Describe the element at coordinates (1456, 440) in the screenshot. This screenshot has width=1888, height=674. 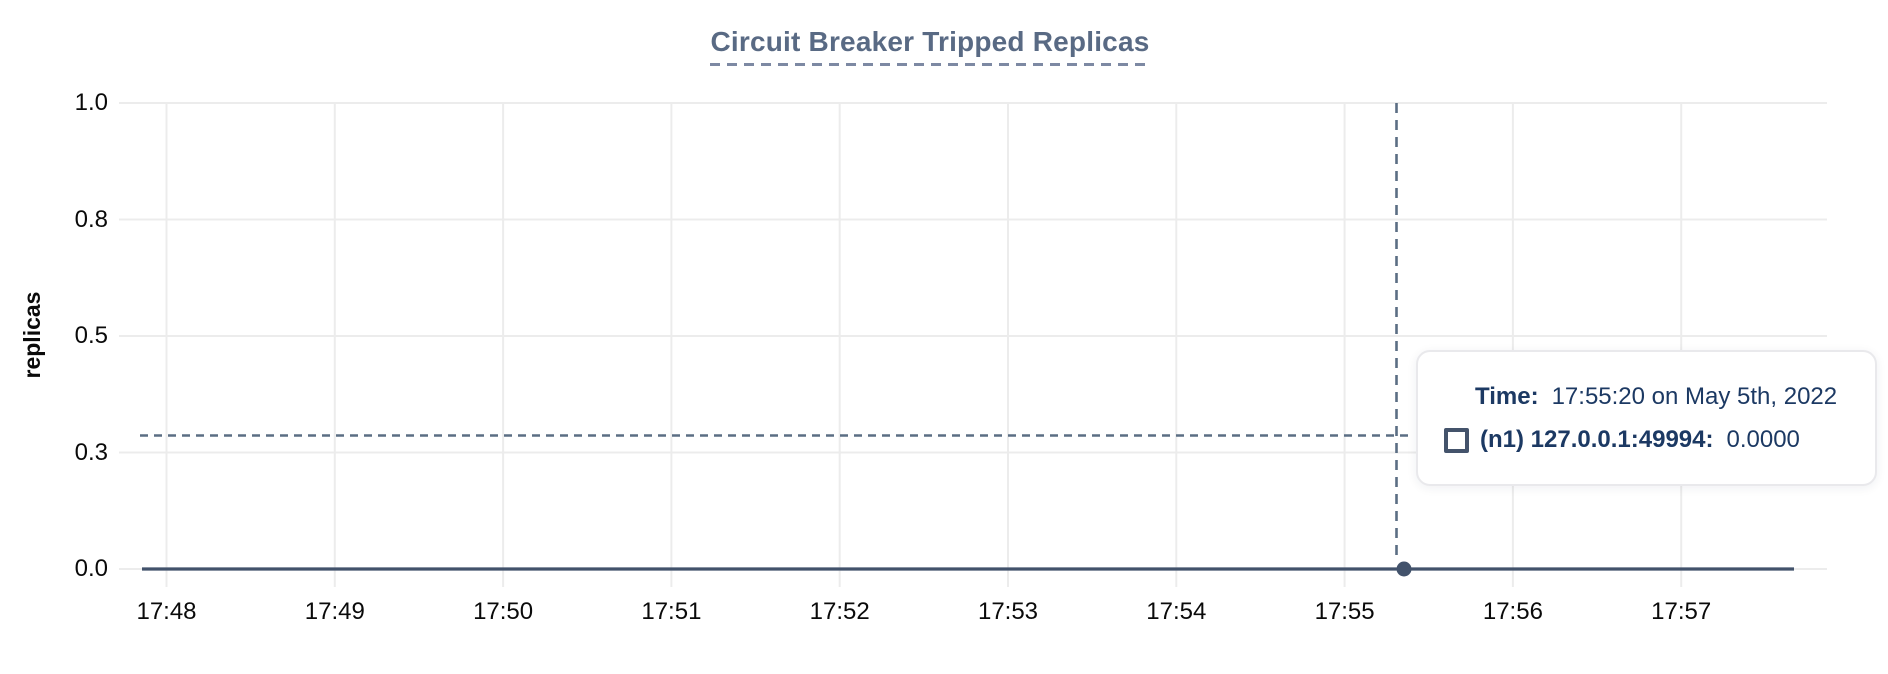
I see `square-outline-icon` at that location.